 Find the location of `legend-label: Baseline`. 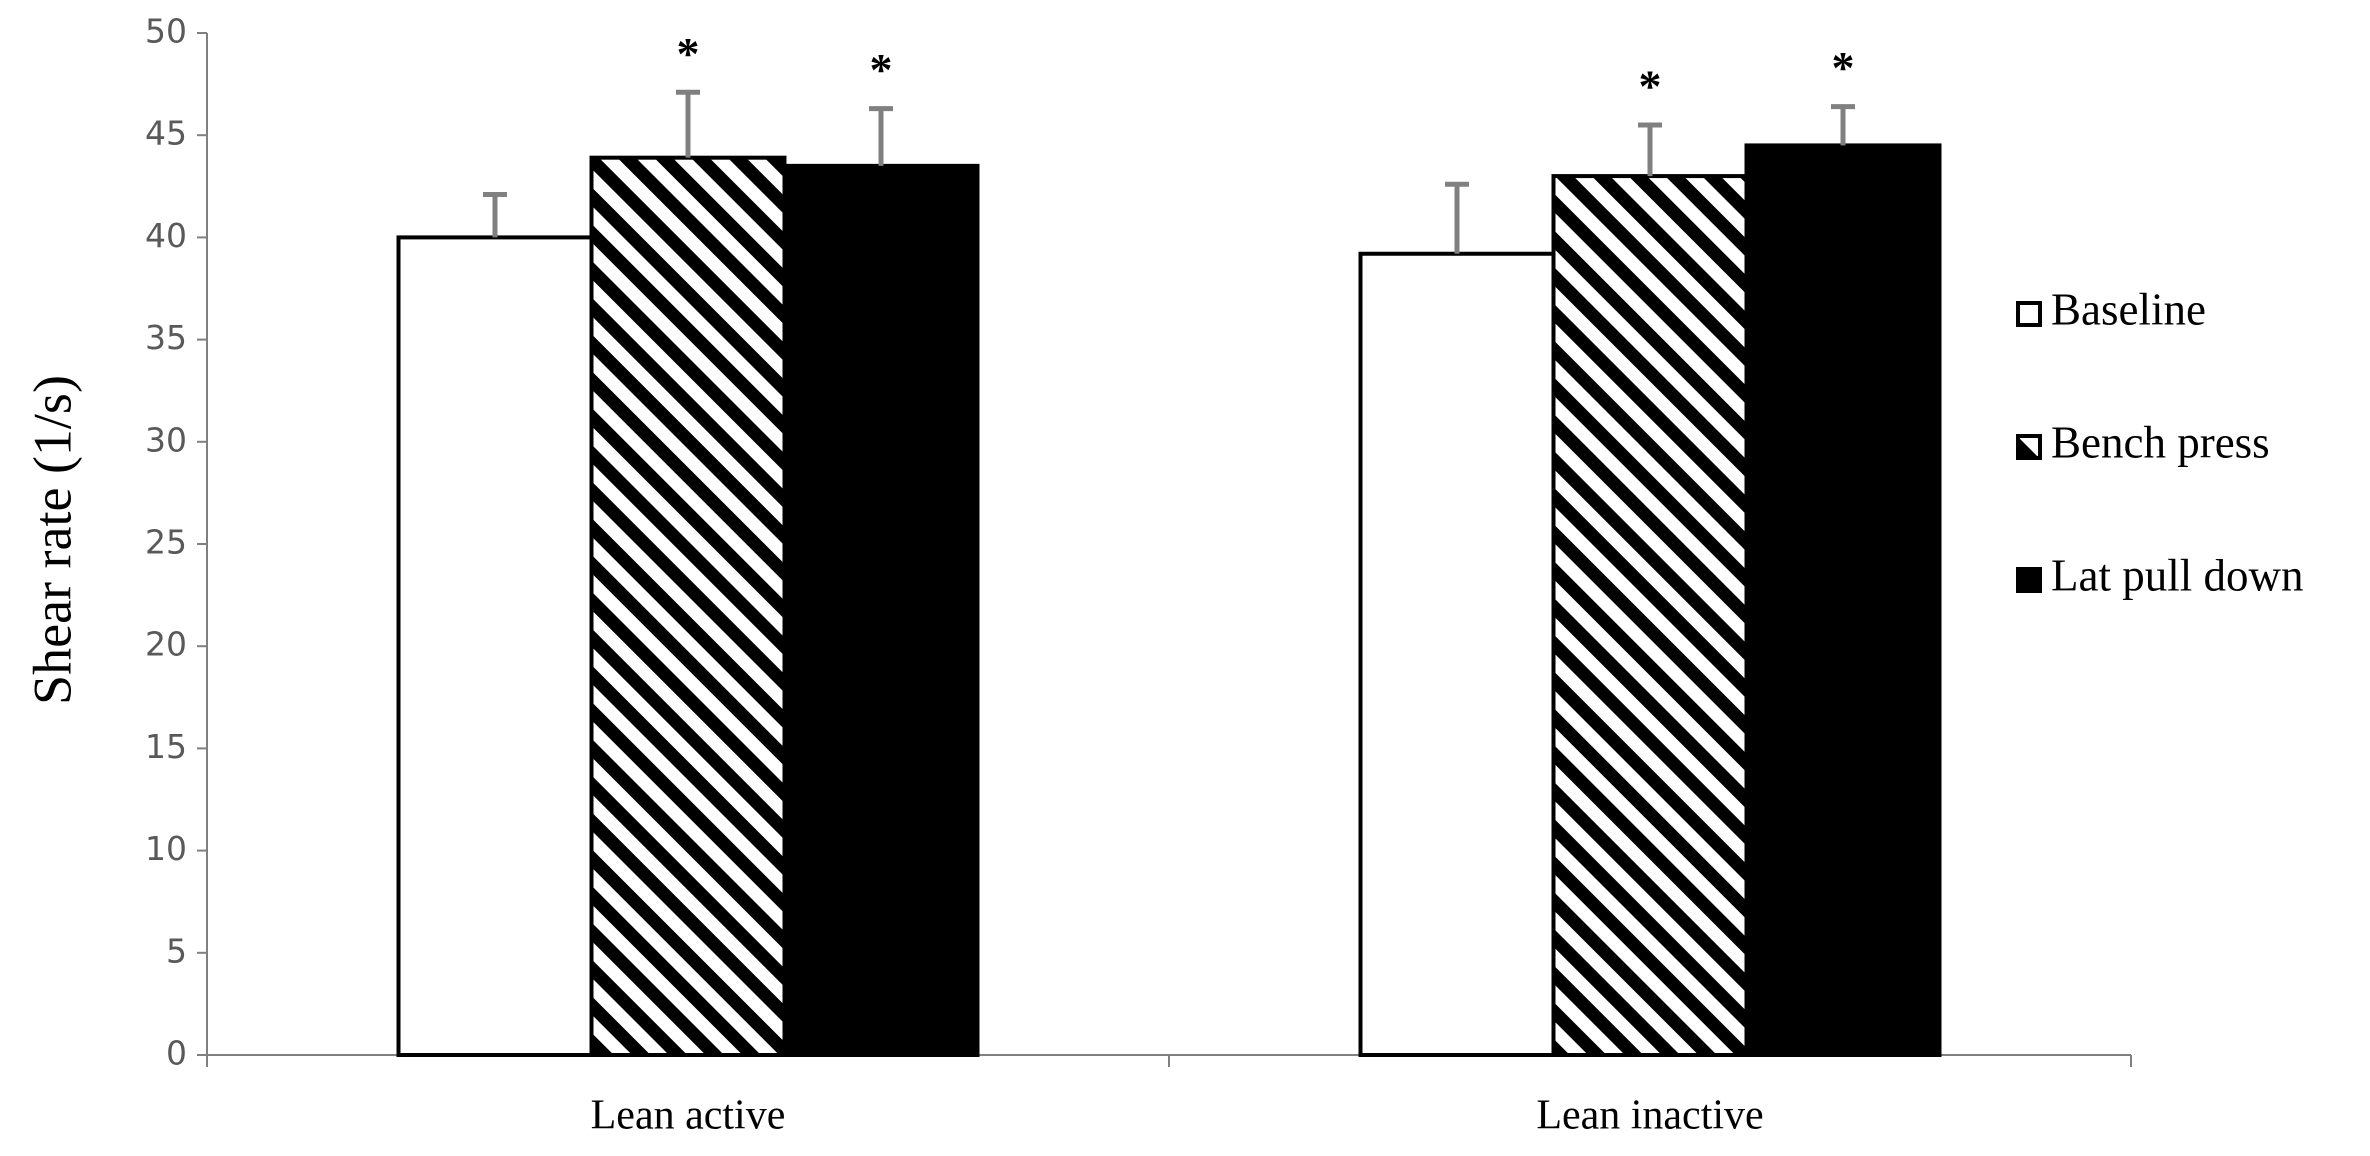

legend-label: Baseline is located at coordinates (2128, 309).